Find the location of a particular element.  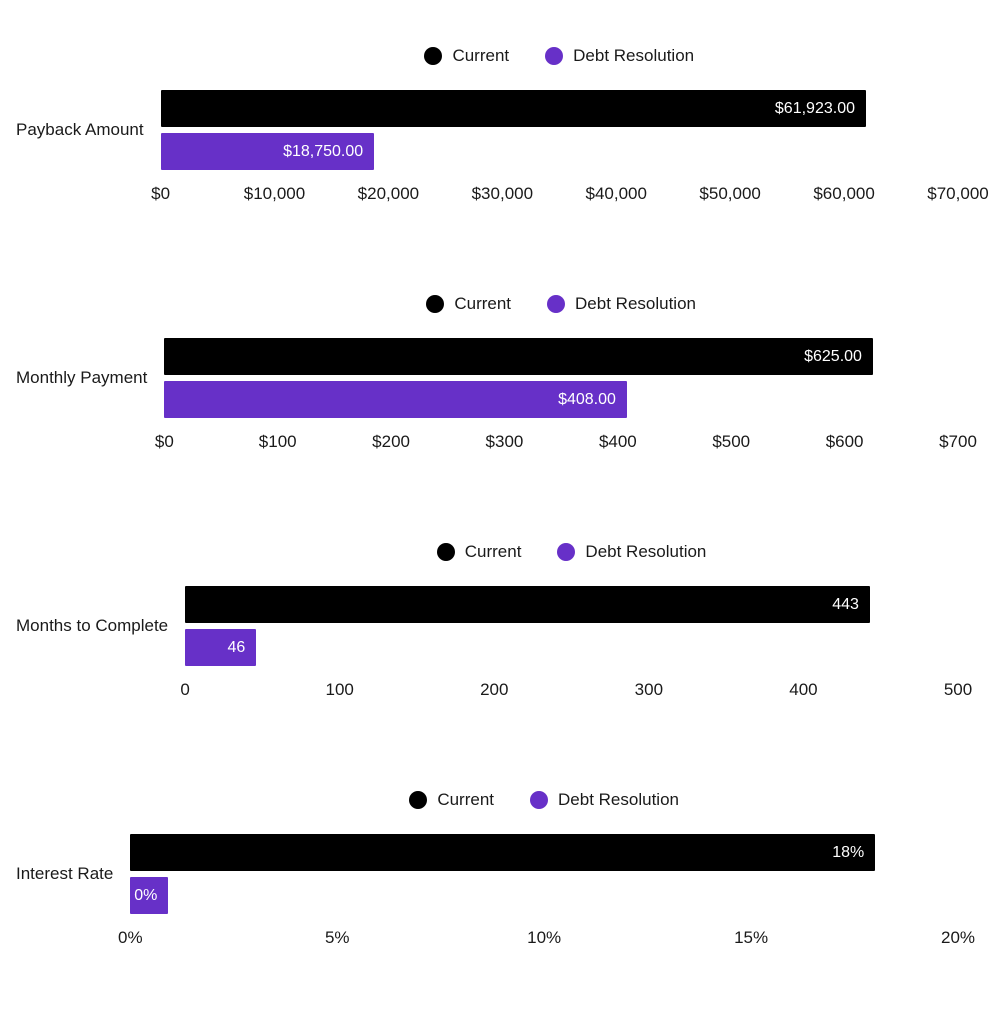

axis-tick: 0% is located at coordinates (130, 937).